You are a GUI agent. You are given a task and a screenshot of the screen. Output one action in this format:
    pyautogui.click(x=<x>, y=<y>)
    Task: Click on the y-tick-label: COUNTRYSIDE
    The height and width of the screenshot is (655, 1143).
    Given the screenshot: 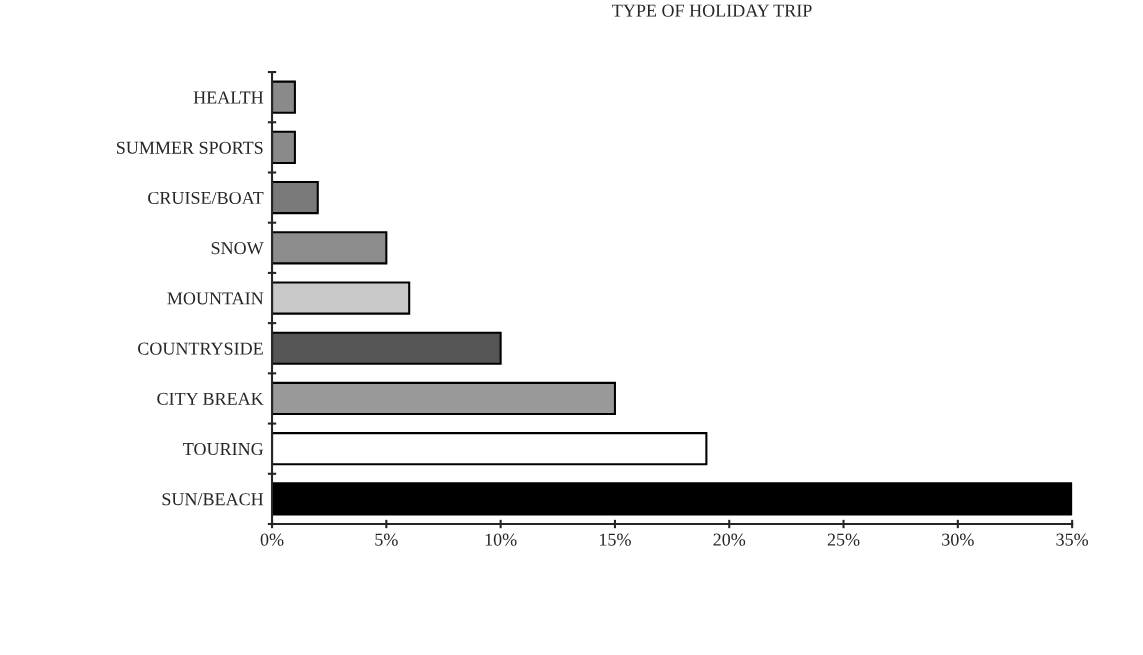 What is the action you would take?
    pyautogui.click(x=200, y=348)
    